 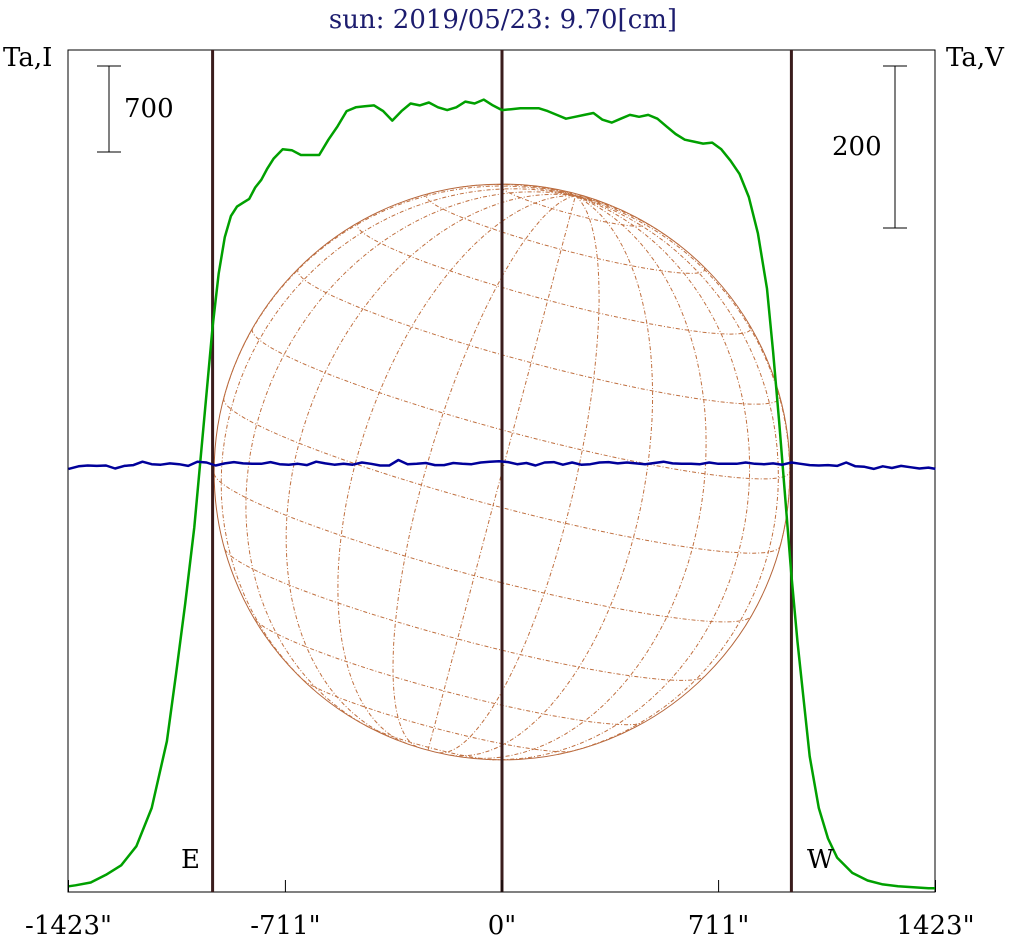 I want to click on scale-bar-left, so click(x=109, y=109).